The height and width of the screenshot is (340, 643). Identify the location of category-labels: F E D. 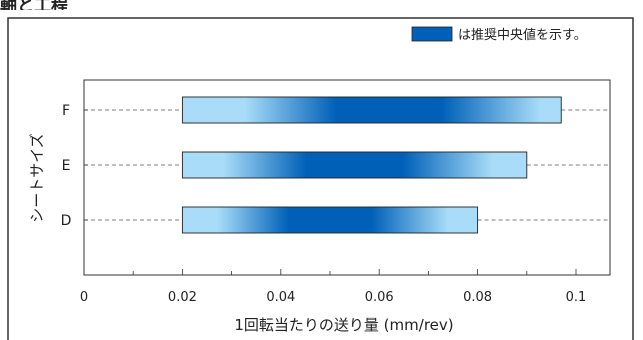
(74, 166).